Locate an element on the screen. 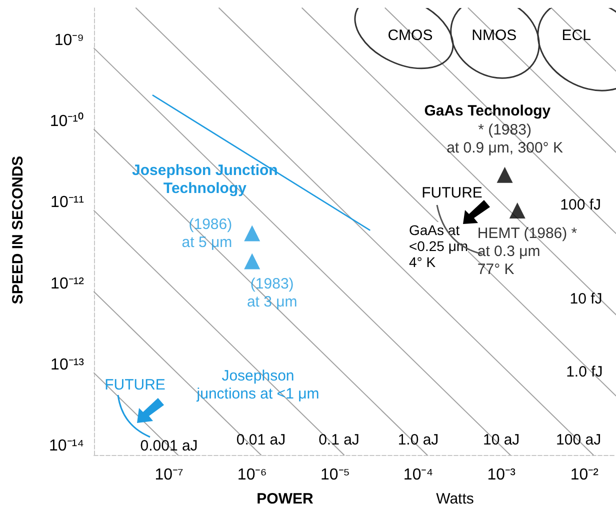  y-tick-label: 10⁻¹⁴ is located at coordinates (66, 446).